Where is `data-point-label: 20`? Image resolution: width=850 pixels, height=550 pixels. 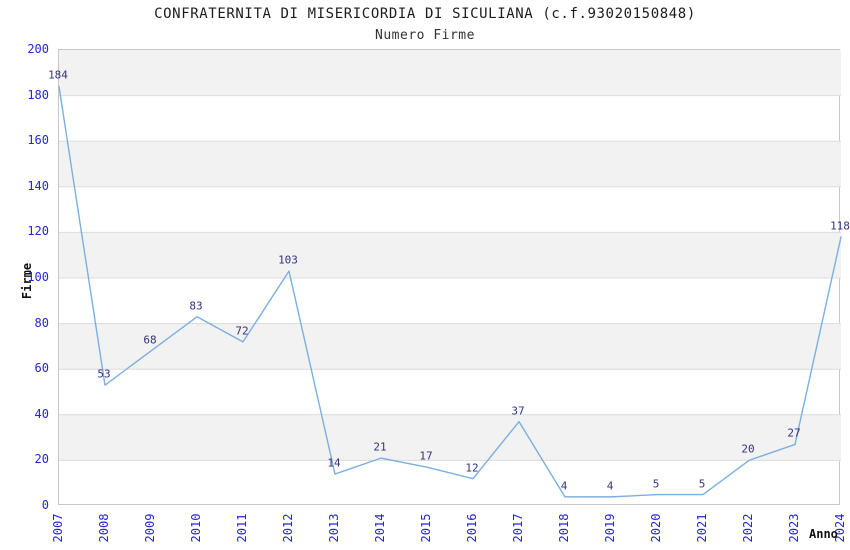
data-point-label: 20 is located at coordinates (748, 449).